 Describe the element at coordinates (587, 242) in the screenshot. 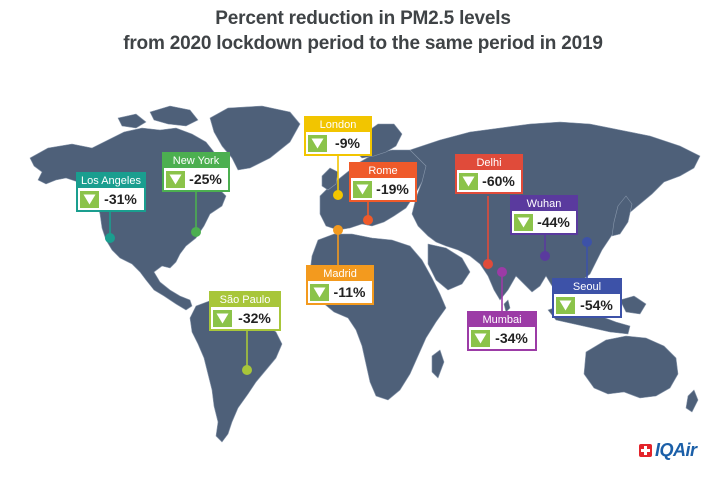

I see `seoul-marker` at that location.